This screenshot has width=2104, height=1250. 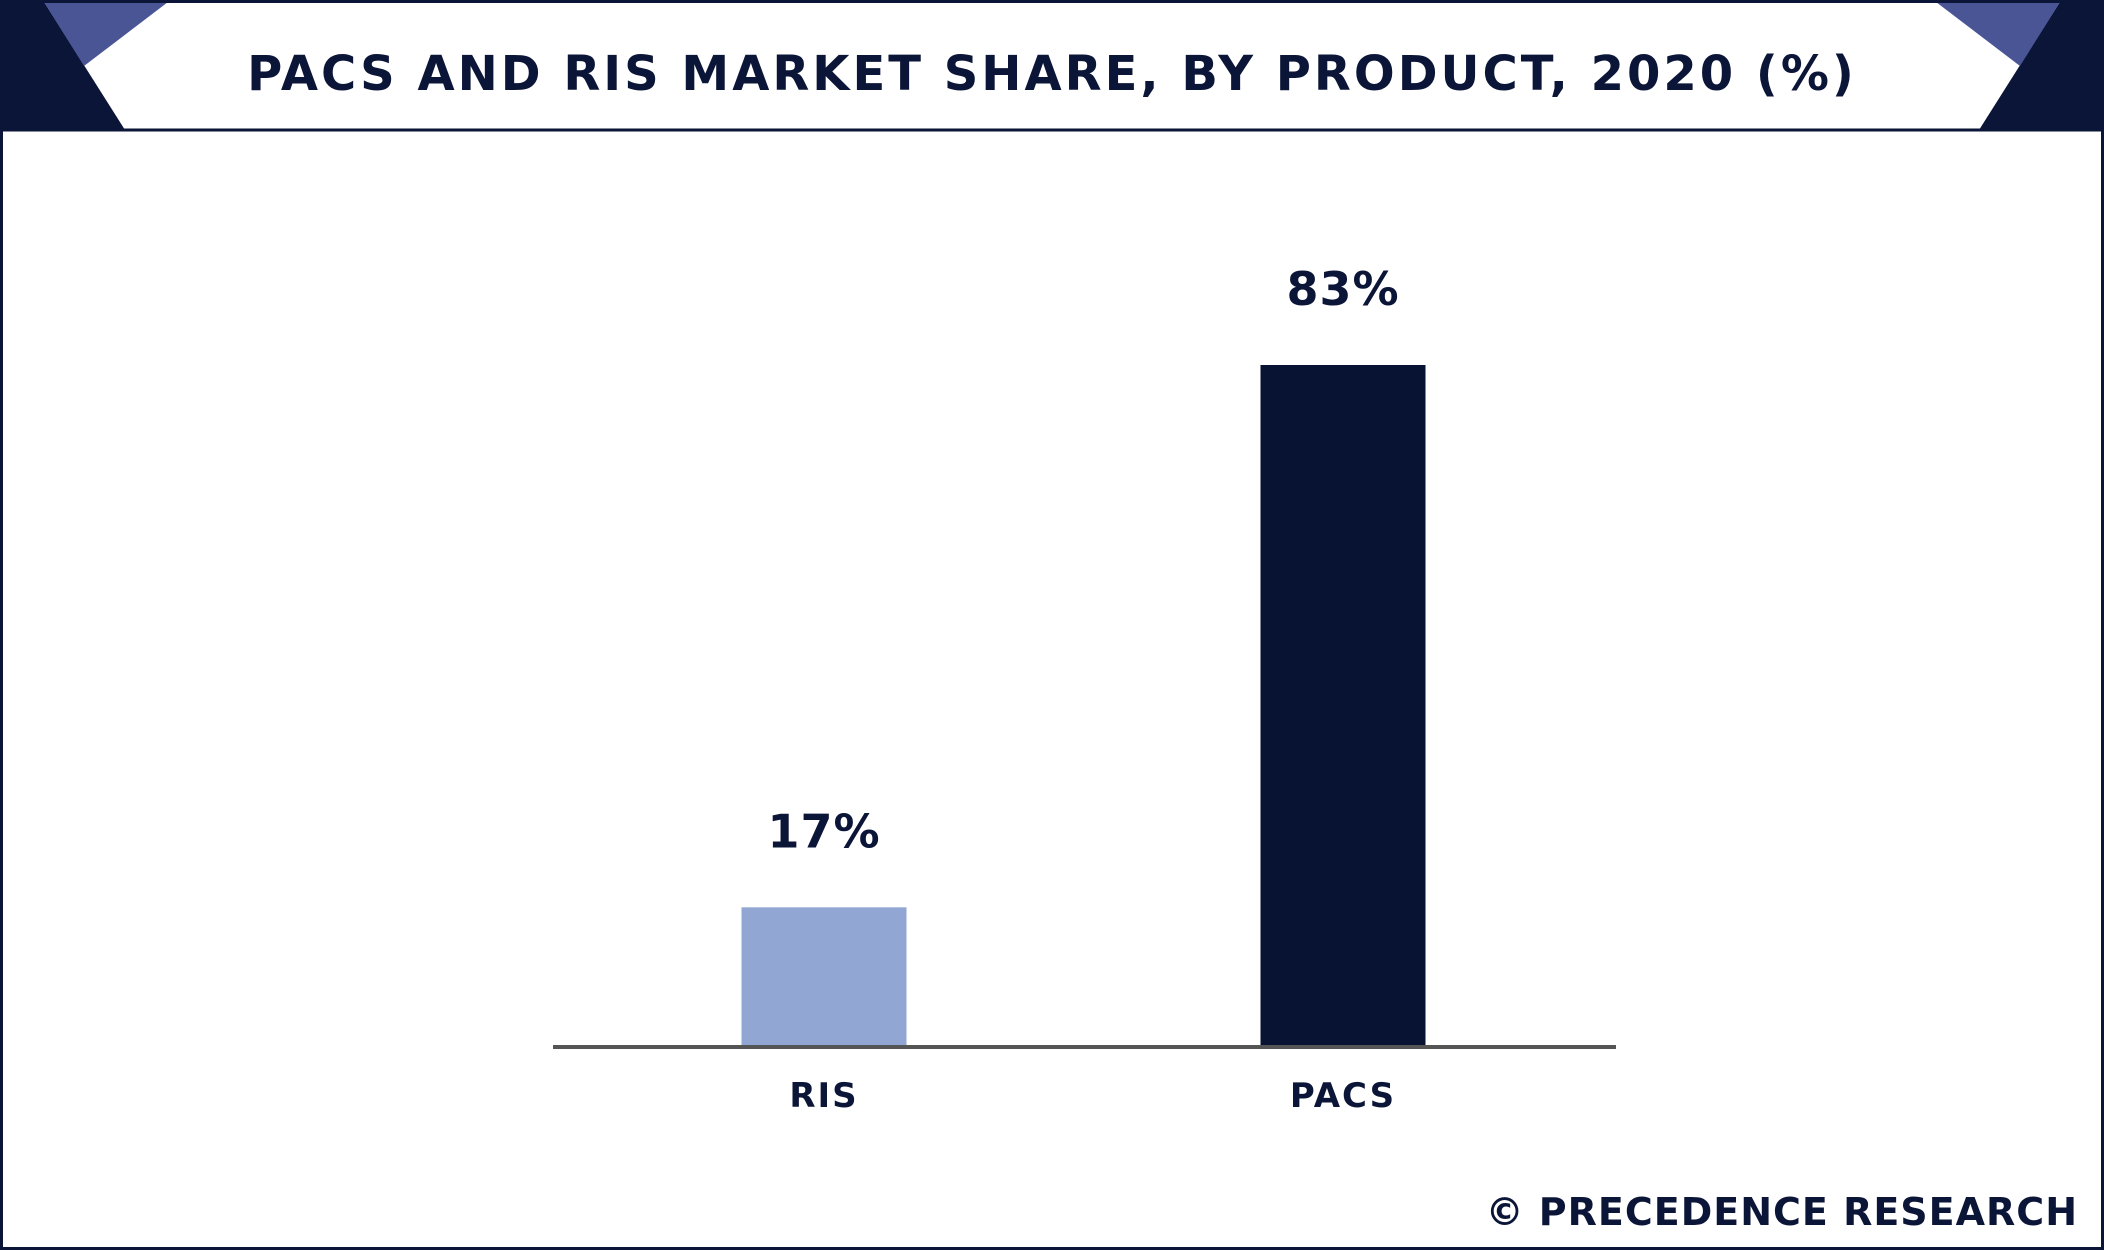 I want to click on value-label-ris: 17%, so click(x=823, y=831).